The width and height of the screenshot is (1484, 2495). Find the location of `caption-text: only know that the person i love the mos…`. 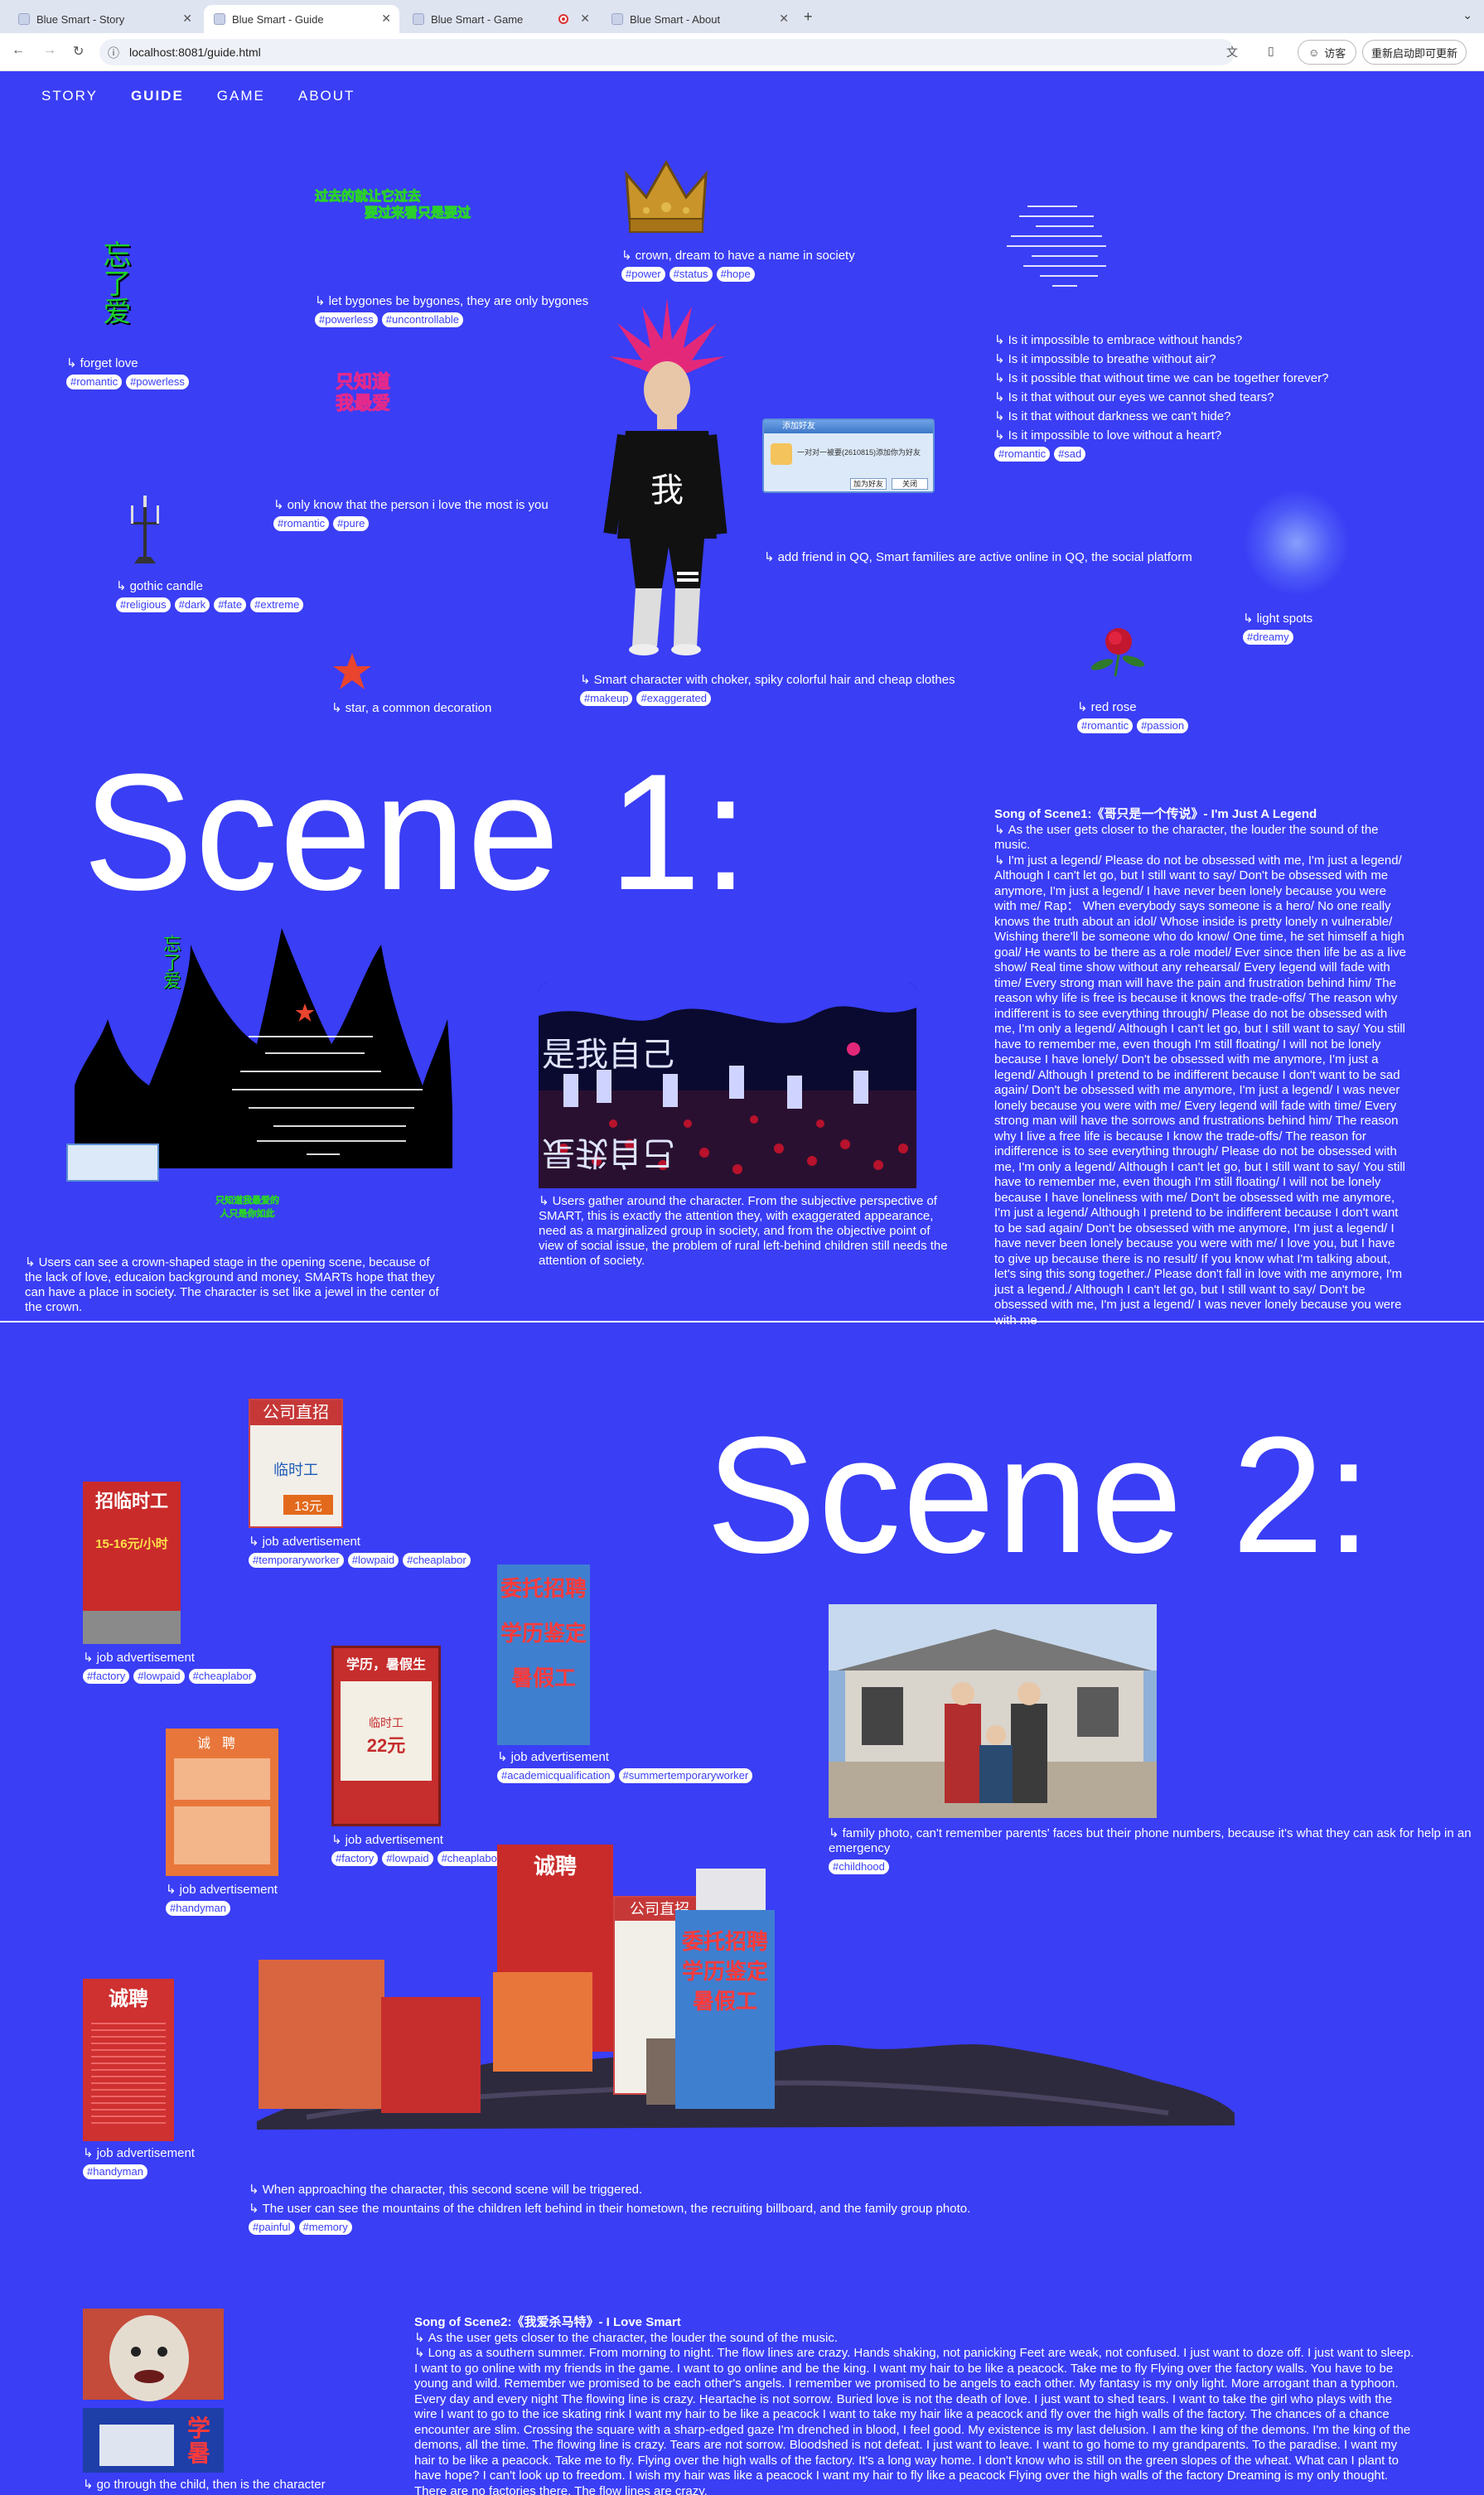

caption-text: only know that the person i love the mos… is located at coordinates (418, 505).